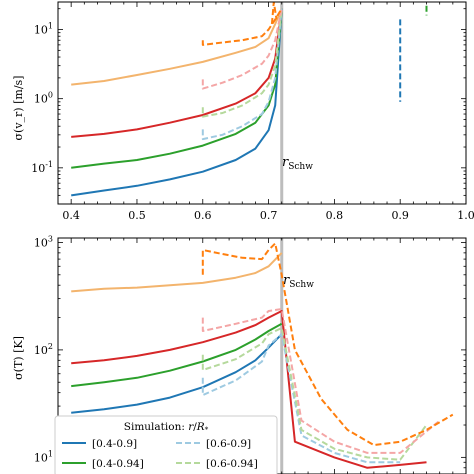  What do you see at coordinates (298, 281) in the screenshot?
I see `bottom-vline-label: rSchw` at bounding box center [298, 281].